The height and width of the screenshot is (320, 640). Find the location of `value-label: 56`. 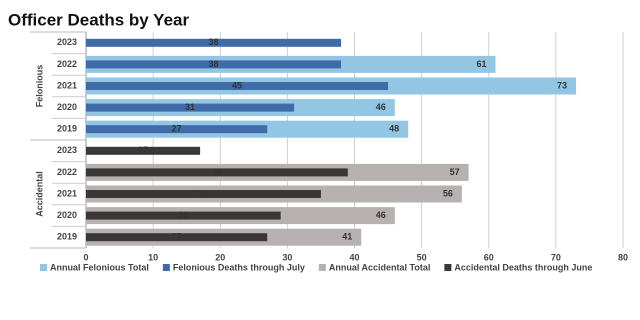

value-label: 56 is located at coordinates (448, 193).